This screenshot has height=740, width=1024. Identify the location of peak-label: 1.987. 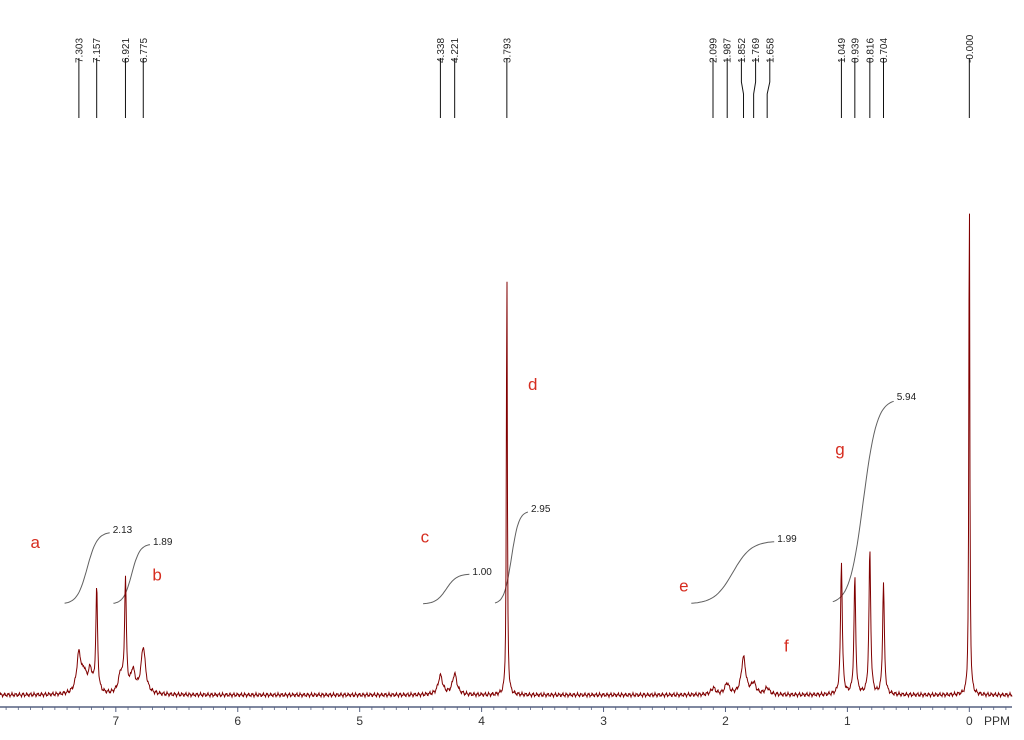
(728, 50).